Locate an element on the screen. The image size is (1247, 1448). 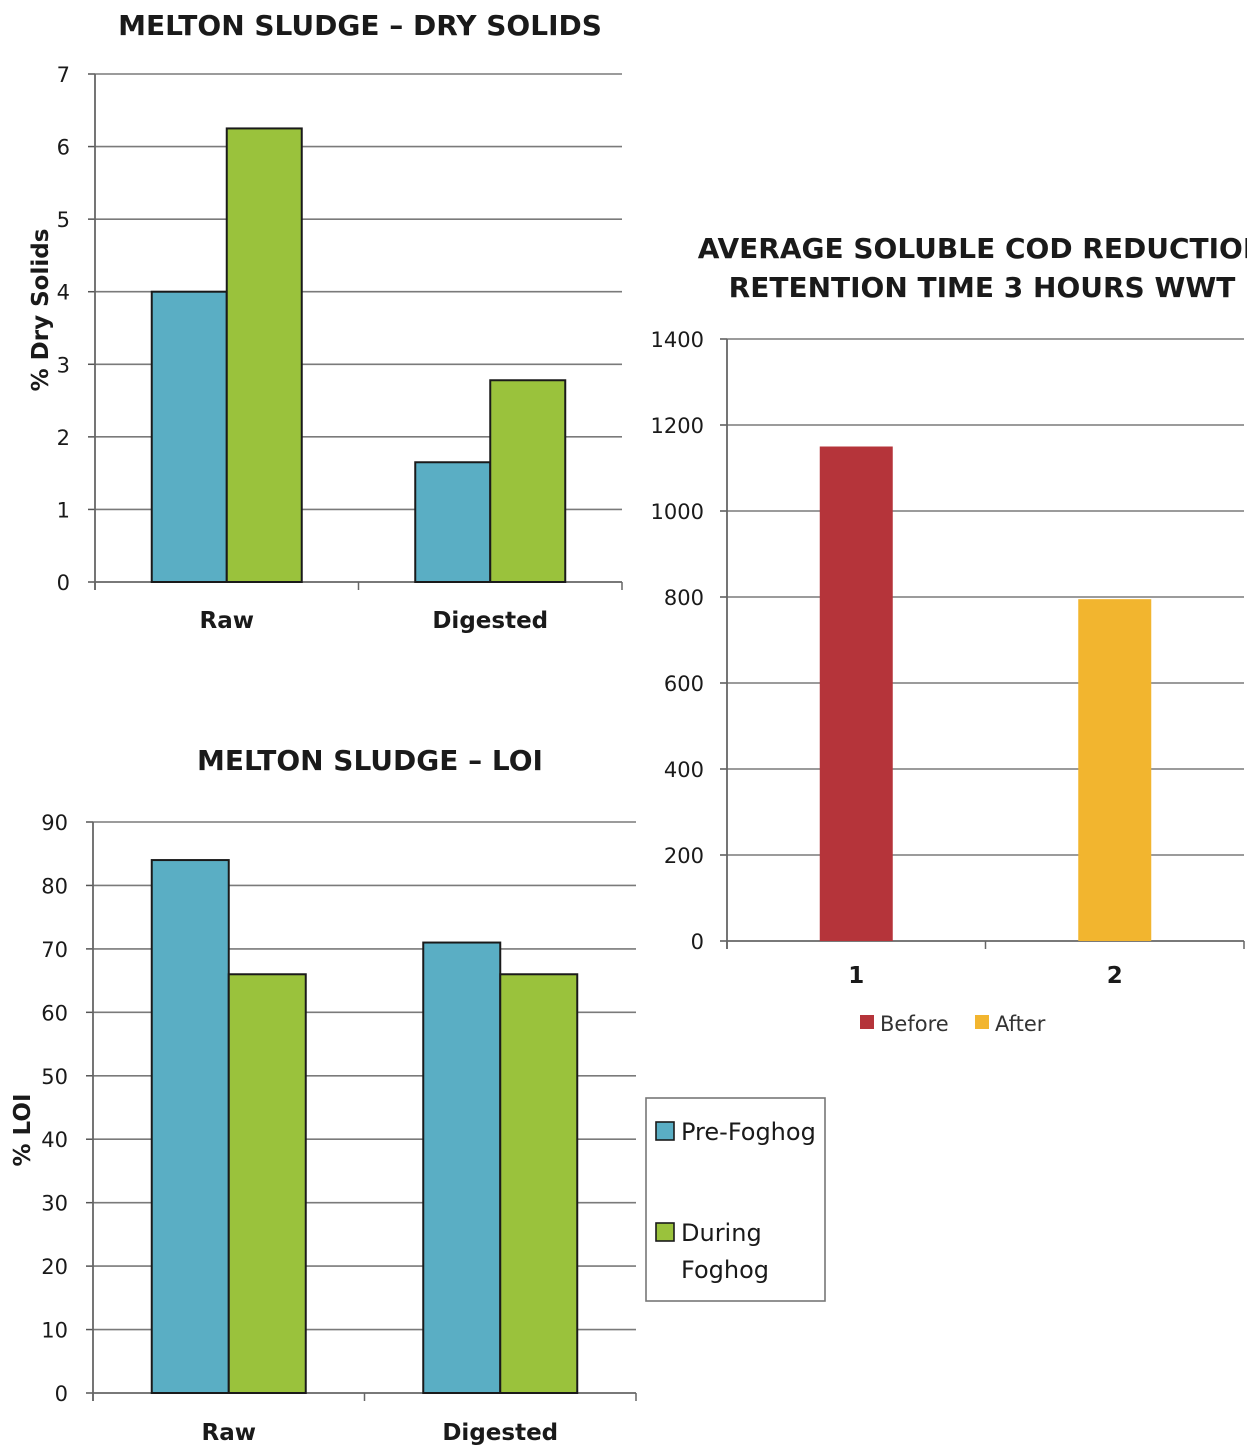
legend-label: During is located at coordinates (721, 1233).